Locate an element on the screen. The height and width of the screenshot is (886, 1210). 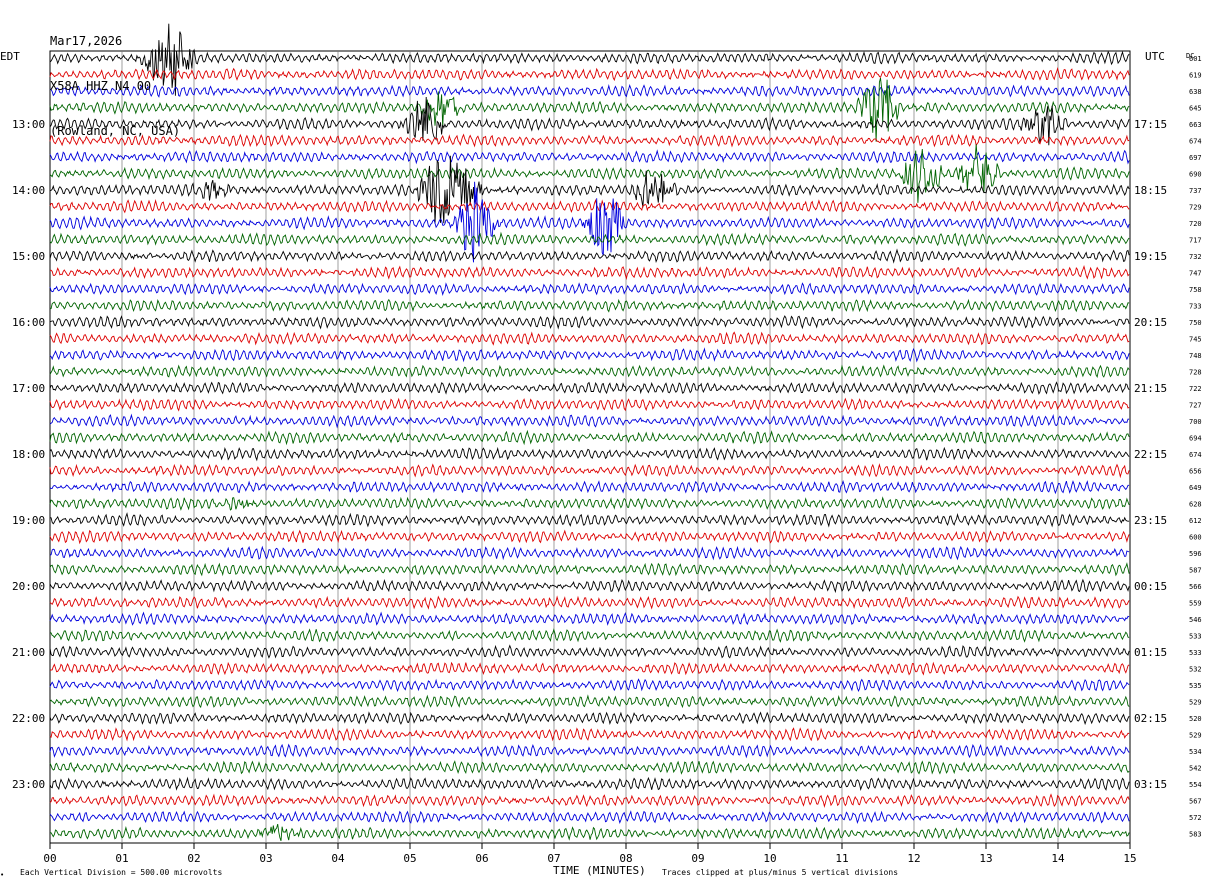
utc-hour-label: 23:15 is located at coordinates (1150, 520).